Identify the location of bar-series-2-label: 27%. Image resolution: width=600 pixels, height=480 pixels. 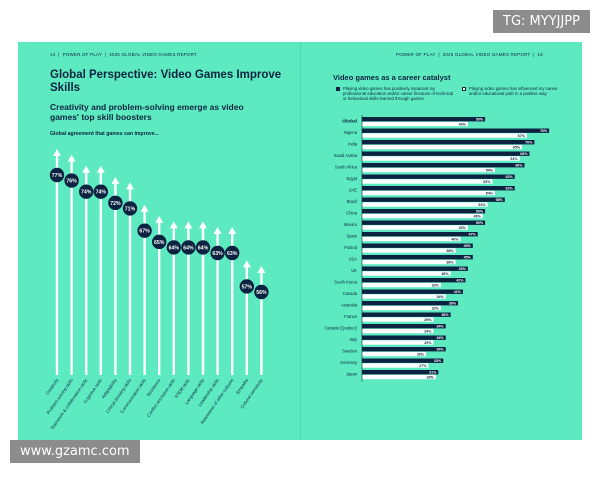
(423, 366).